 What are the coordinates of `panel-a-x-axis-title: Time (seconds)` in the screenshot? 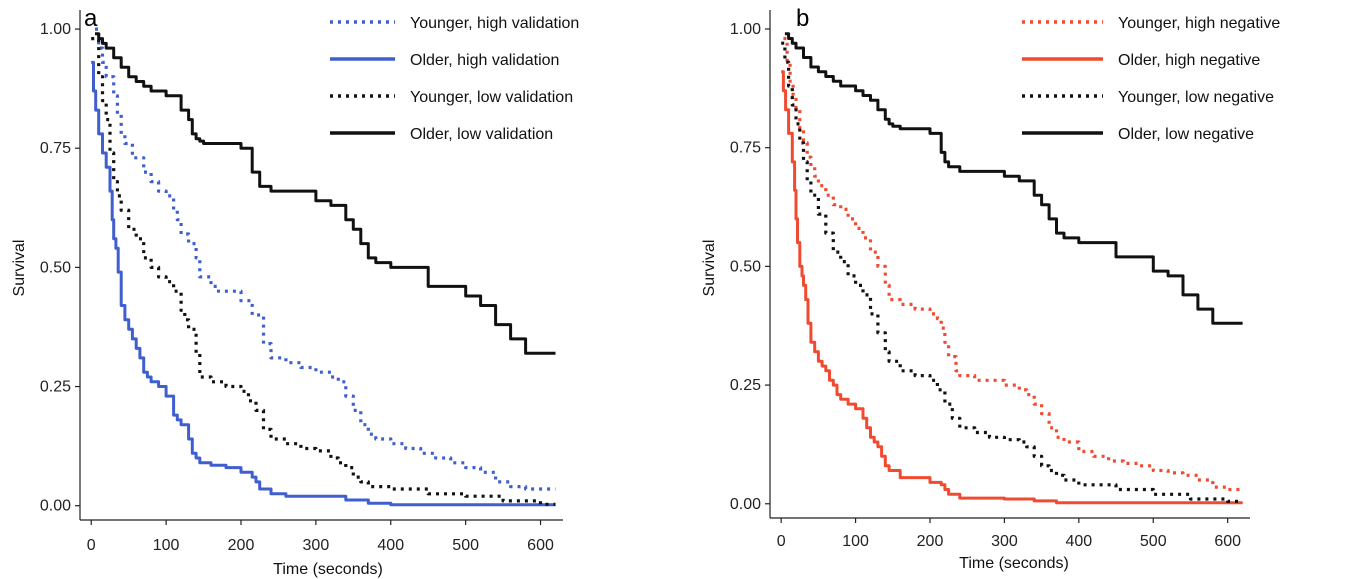 It's located at (328, 569).